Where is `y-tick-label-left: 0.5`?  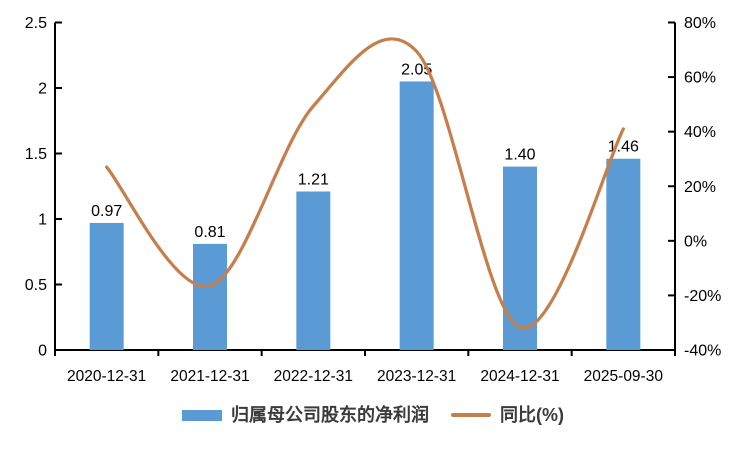 y-tick-label-left: 0.5 is located at coordinates (36, 285).